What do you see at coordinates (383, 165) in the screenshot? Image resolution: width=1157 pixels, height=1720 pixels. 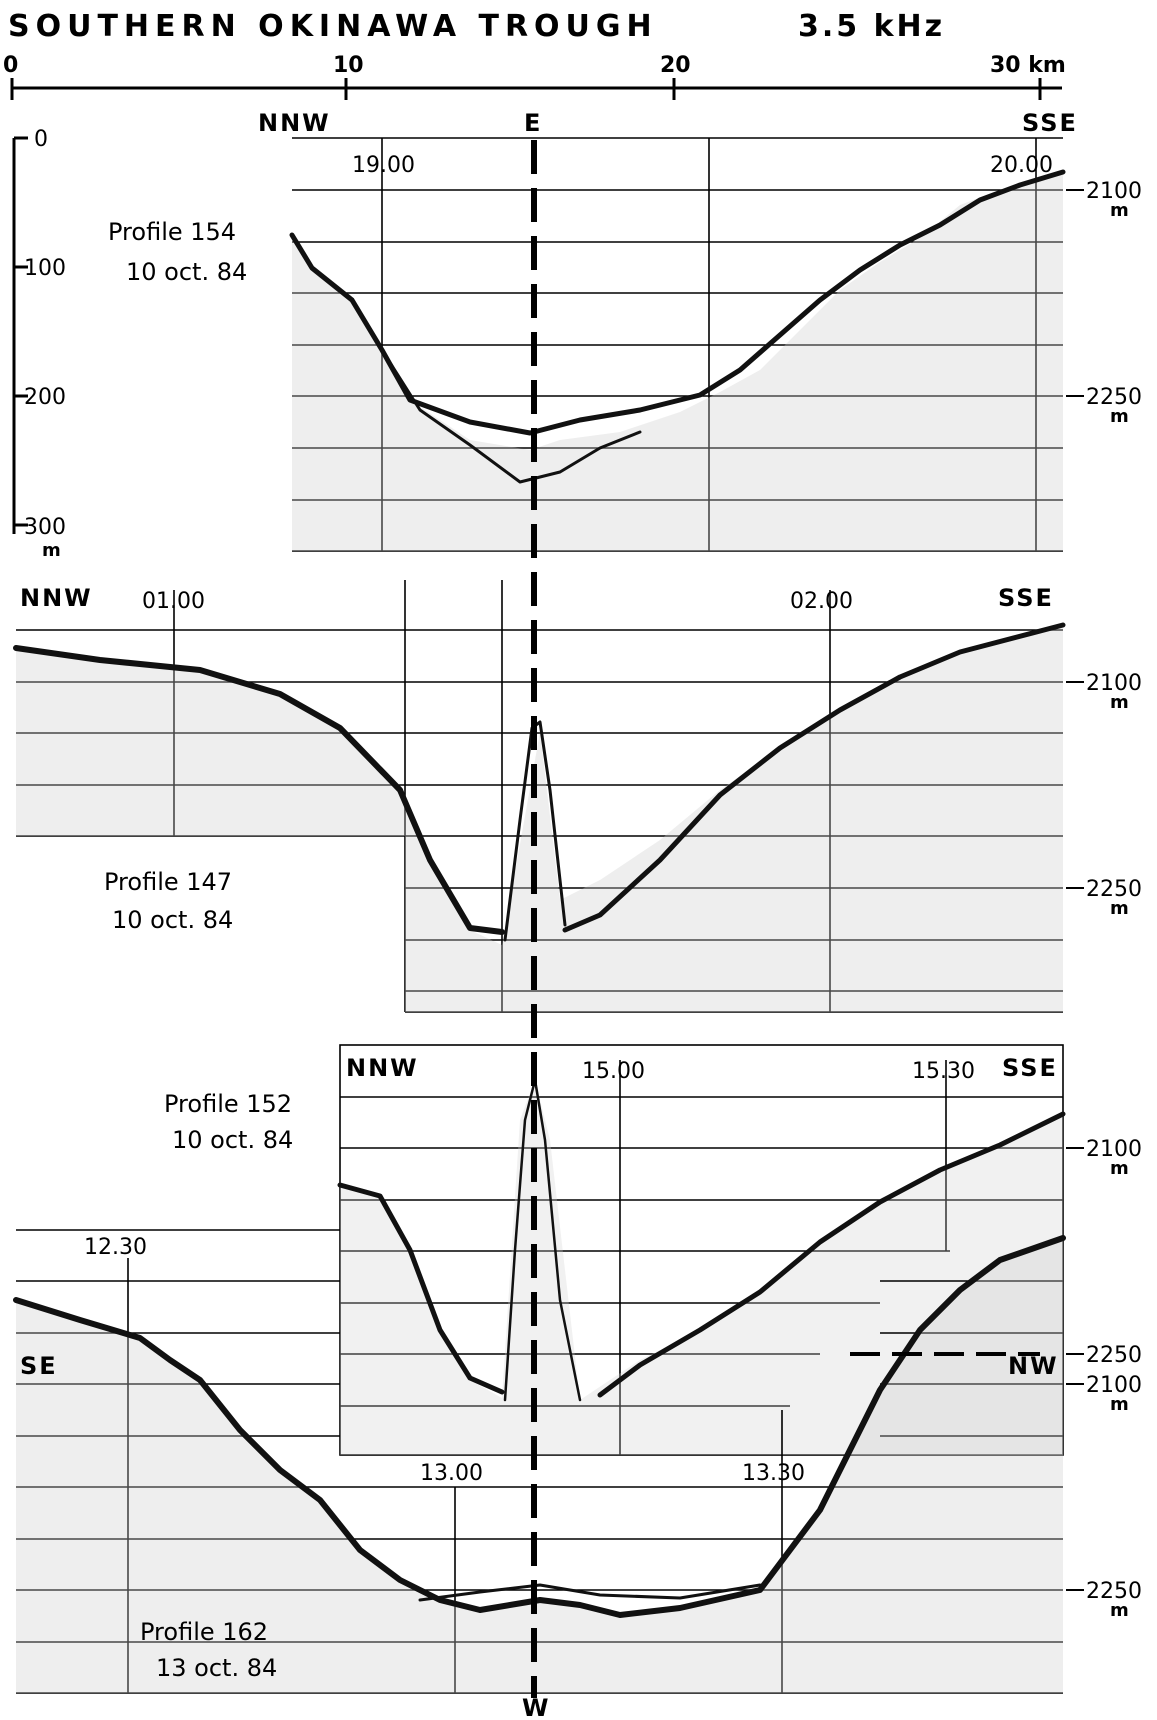 I see `profile-154-time-1: 19.00` at bounding box center [383, 165].